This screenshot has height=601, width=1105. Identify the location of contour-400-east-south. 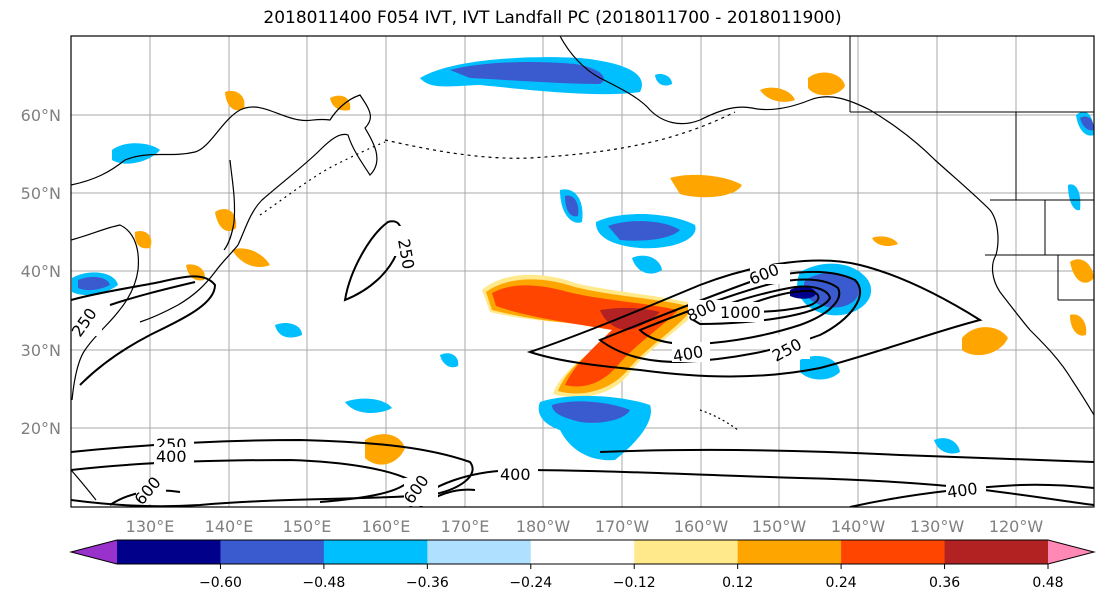
(971, 495).